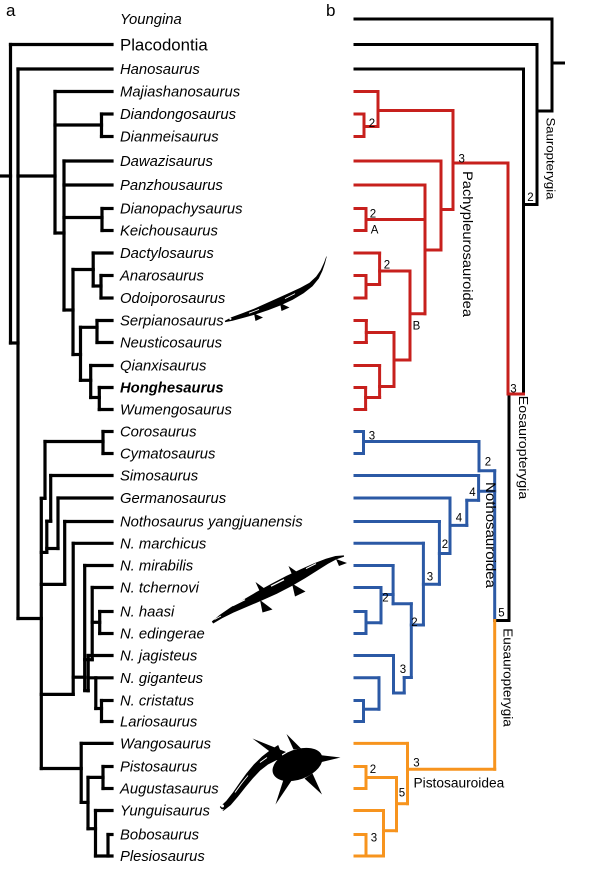 The image size is (600, 870). I want to click on svg-text: Lariosaurus, so click(159, 723).